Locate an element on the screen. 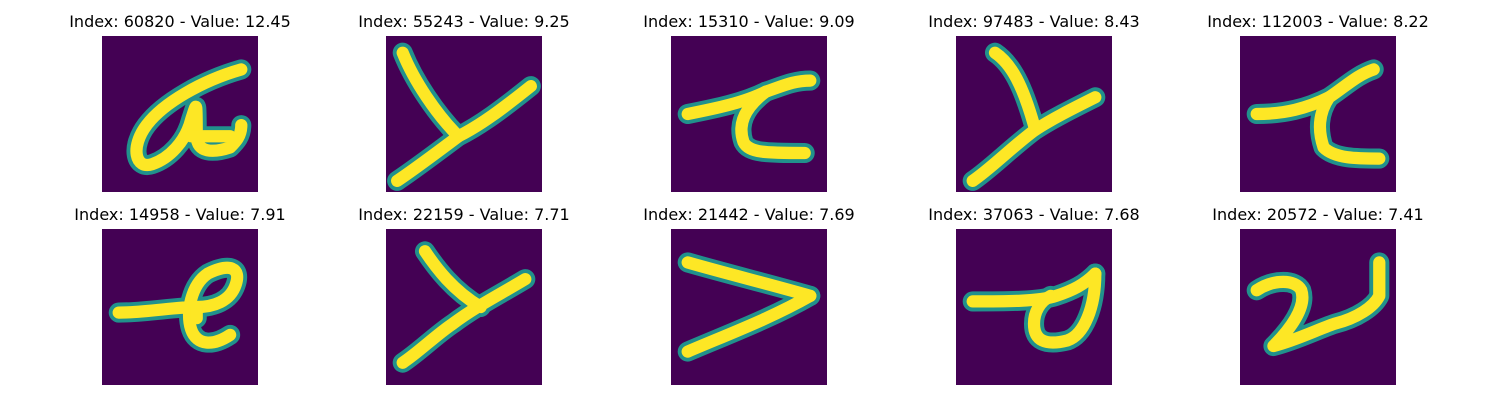  panel-2: Index: 55243 - Value: 9.25 is located at coordinates (464, 101).